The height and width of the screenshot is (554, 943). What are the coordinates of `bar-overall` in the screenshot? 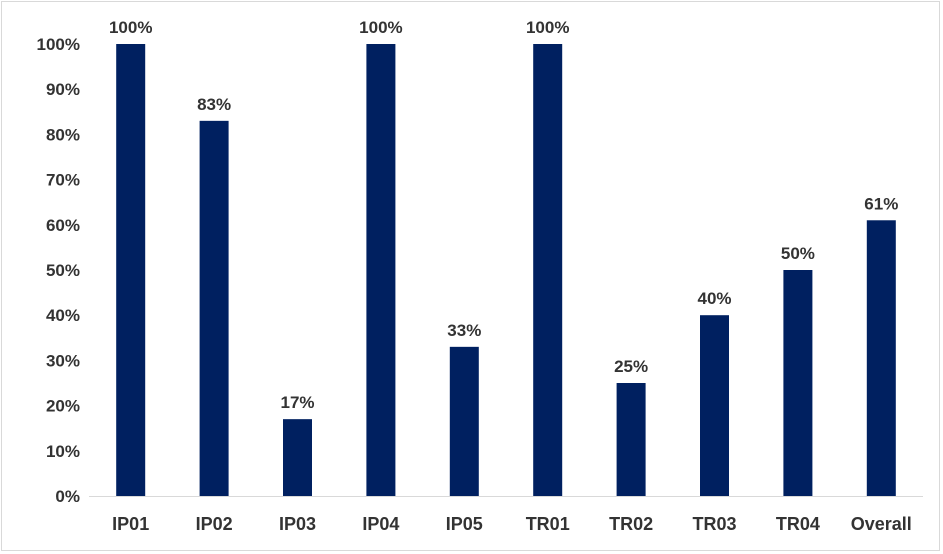 It's located at (881, 358).